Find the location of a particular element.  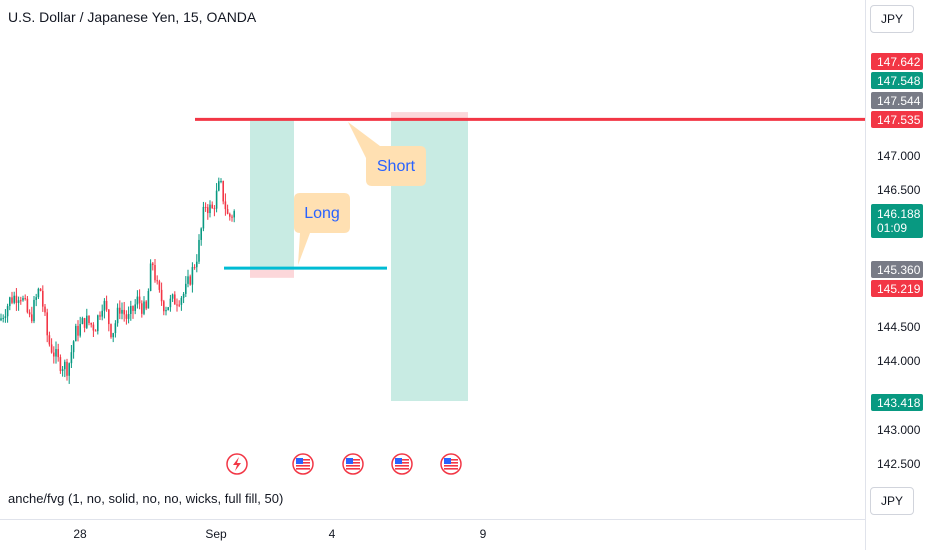

long-profit-zone is located at coordinates (272, 194).